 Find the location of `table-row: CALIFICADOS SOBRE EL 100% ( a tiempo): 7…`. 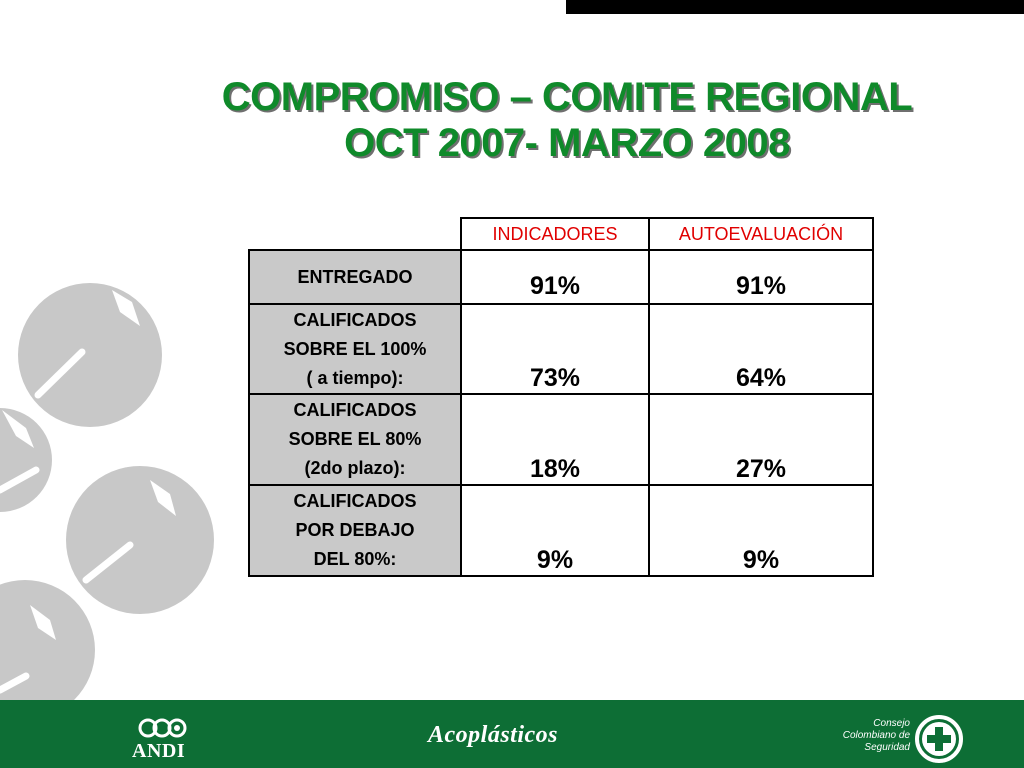

table-row: CALIFICADOS SOBRE EL 100% ( a tiempo): 7… is located at coordinates (561, 349).